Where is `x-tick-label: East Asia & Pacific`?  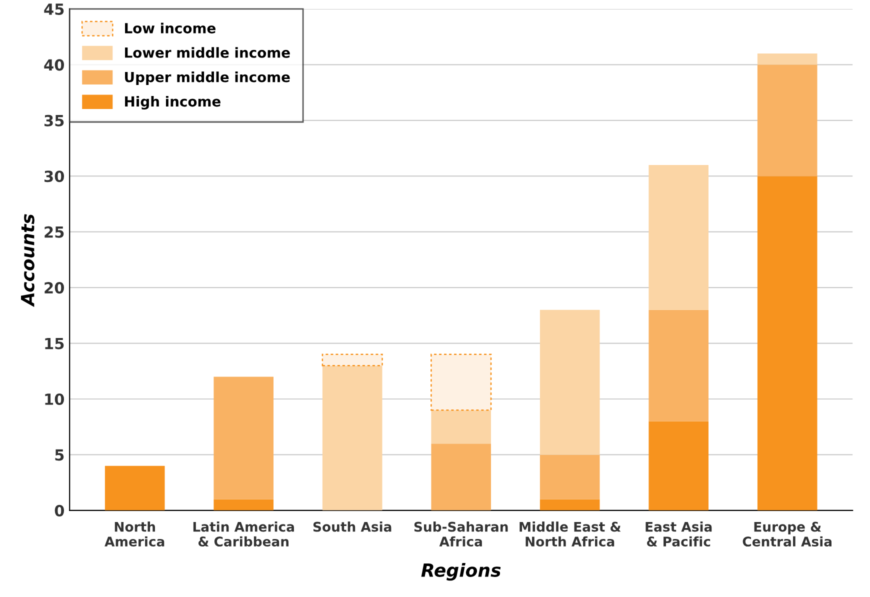
x-tick-label: East Asia & Pacific is located at coordinates (679, 534).